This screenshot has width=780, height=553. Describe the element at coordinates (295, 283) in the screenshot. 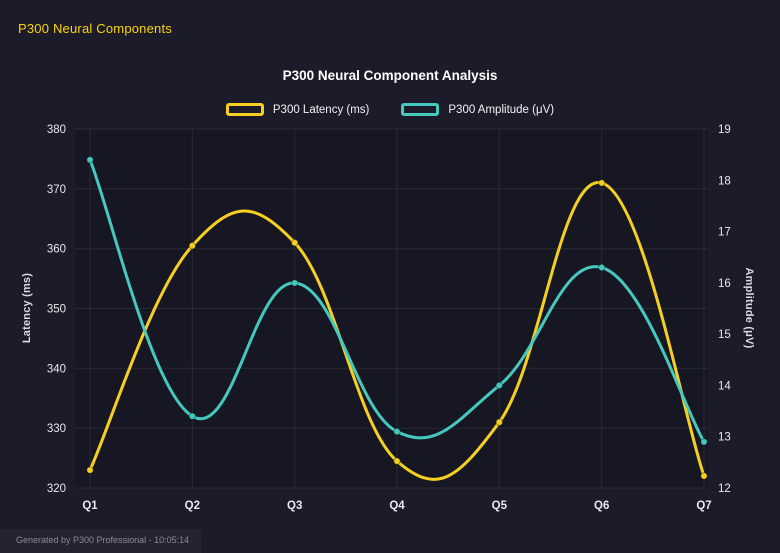

I see `data-point-amplitude-Q3` at that location.